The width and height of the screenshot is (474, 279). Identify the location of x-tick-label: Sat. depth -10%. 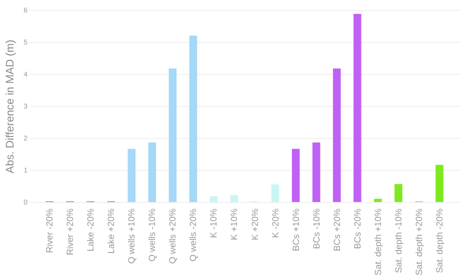
(398, 241).